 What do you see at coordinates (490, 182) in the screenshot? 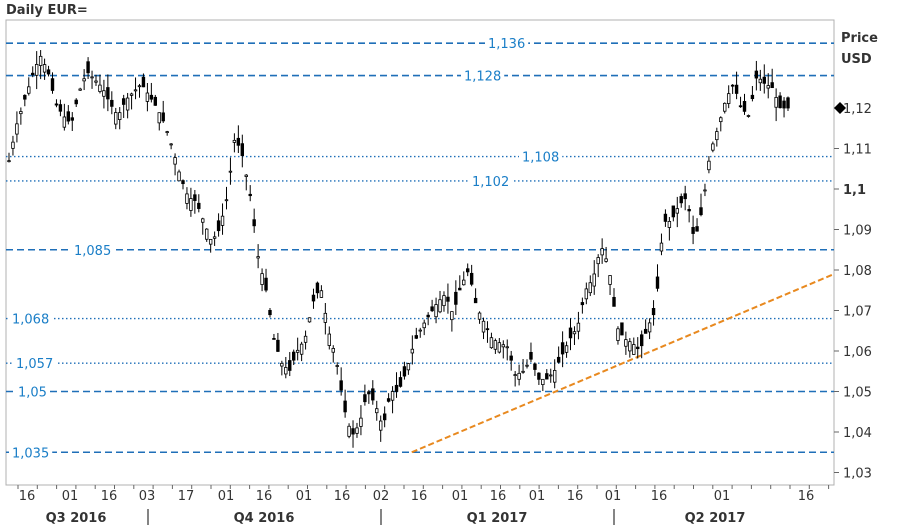
I see `level-label: 1,102` at bounding box center [490, 182].